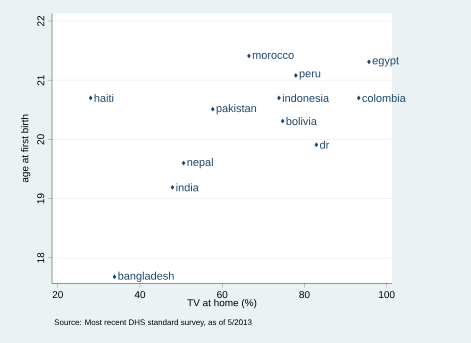 Image resolution: width=471 pixels, height=343 pixels. What do you see at coordinates (25, 148) in the screenshot?
I see `y-axis-title: age at first birth` at bounding box center [25, 148].